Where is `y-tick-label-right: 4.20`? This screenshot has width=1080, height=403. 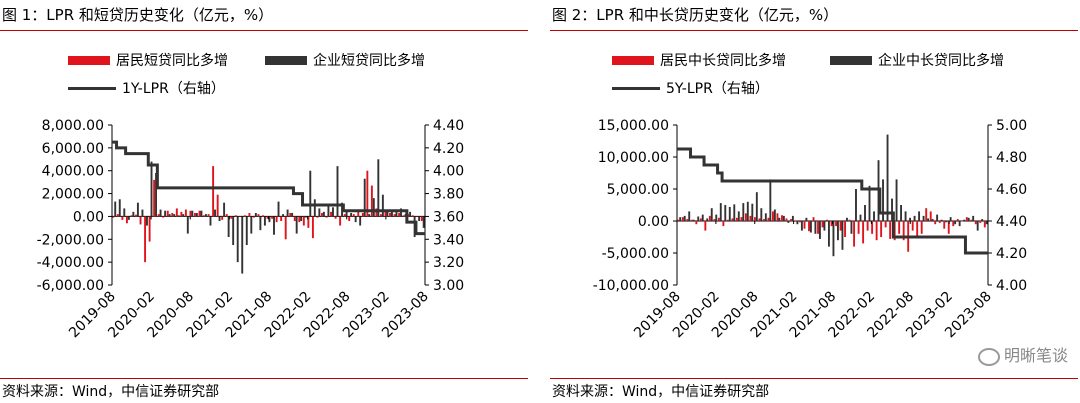
y-tick-label-right: 4.20 is located at coordinates (448, 149).